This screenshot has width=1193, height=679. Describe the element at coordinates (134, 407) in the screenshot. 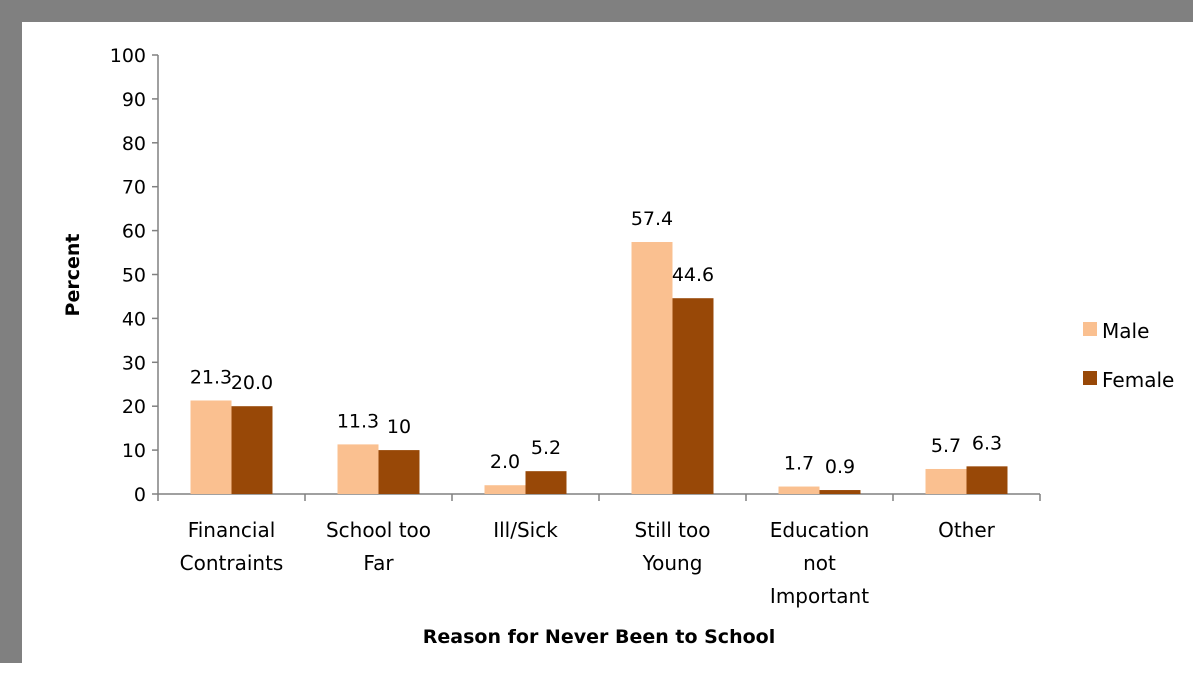

I see `y-tick-label: 20` at that location.